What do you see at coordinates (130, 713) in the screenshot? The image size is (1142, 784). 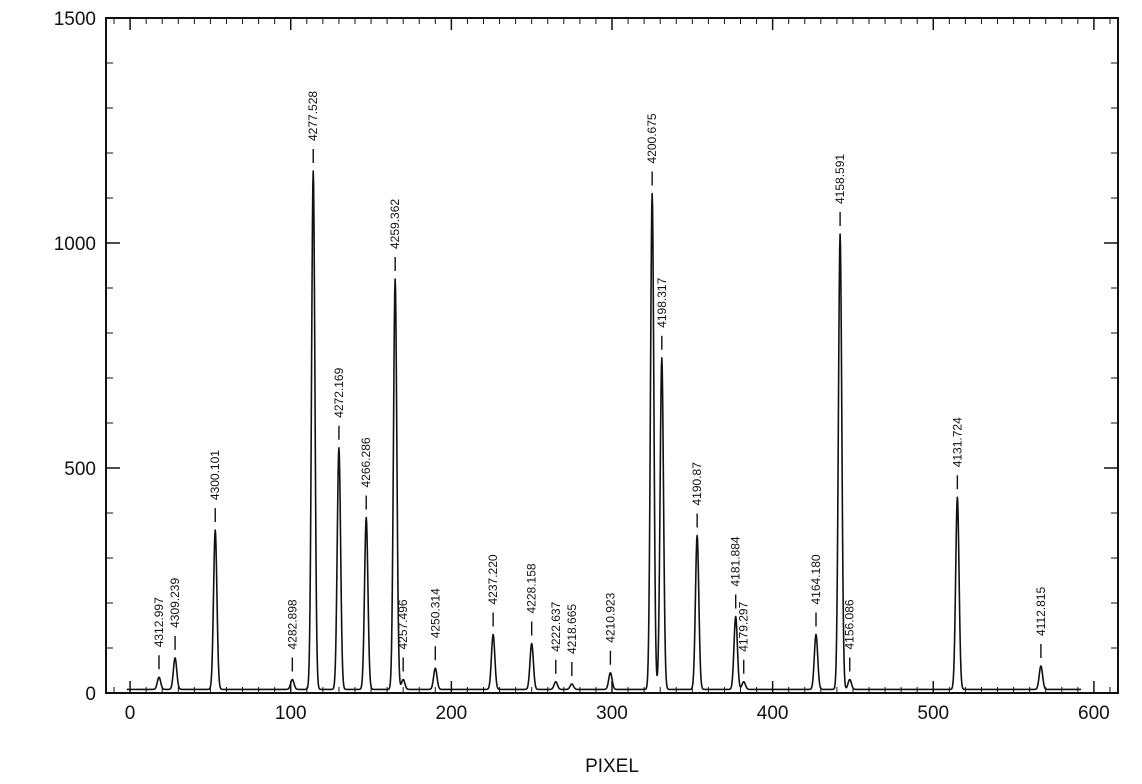 I see `x-tick-label: 0` at bounding box center [130, 713].